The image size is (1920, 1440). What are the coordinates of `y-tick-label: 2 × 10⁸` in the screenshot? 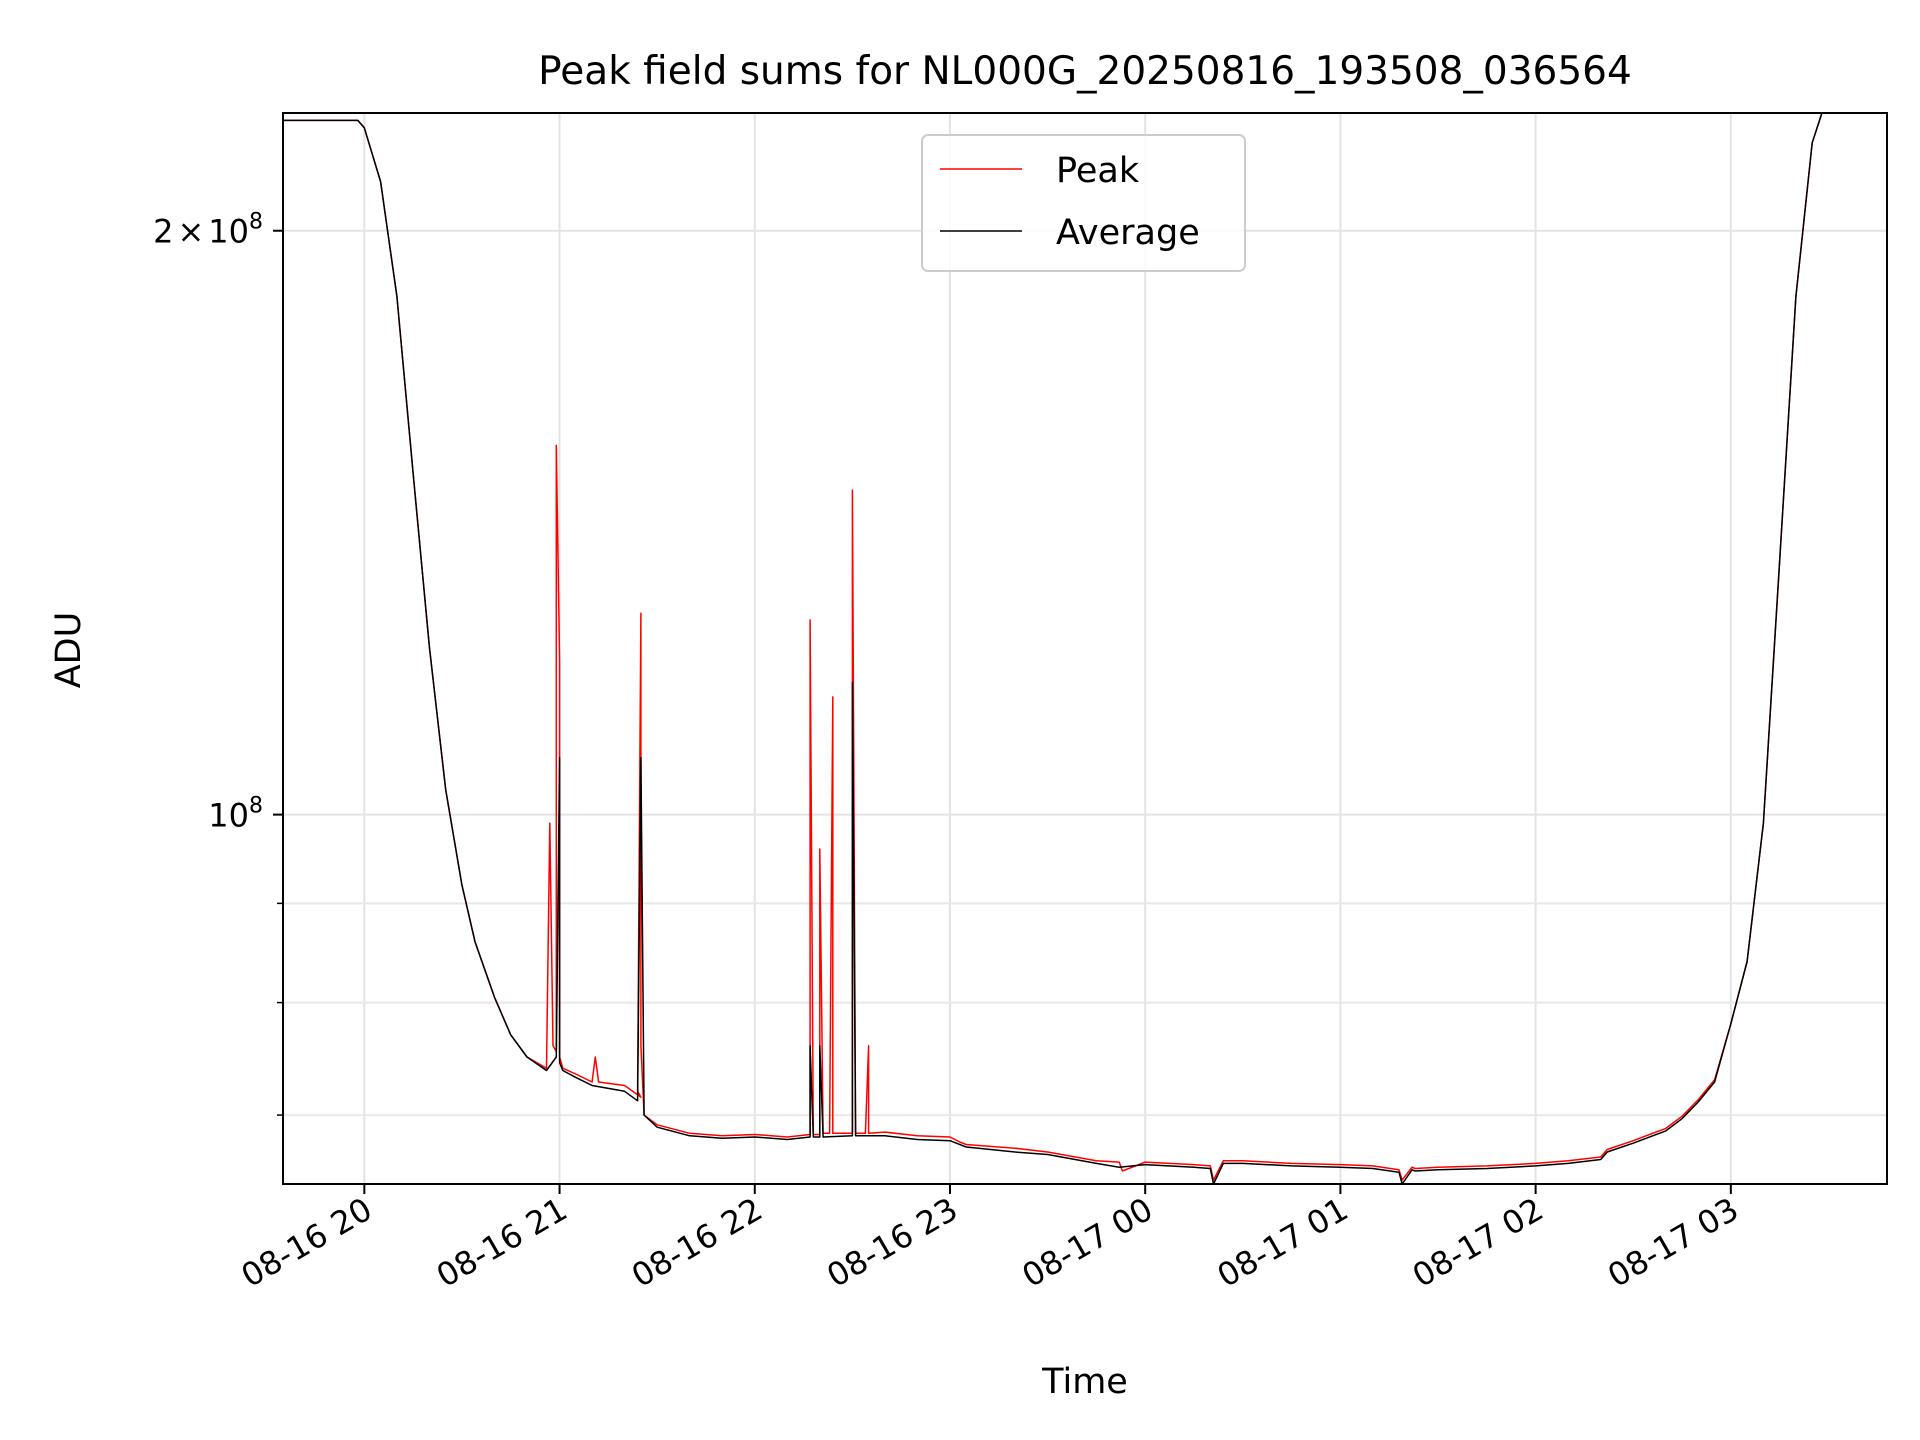 It's located at (208, 230).